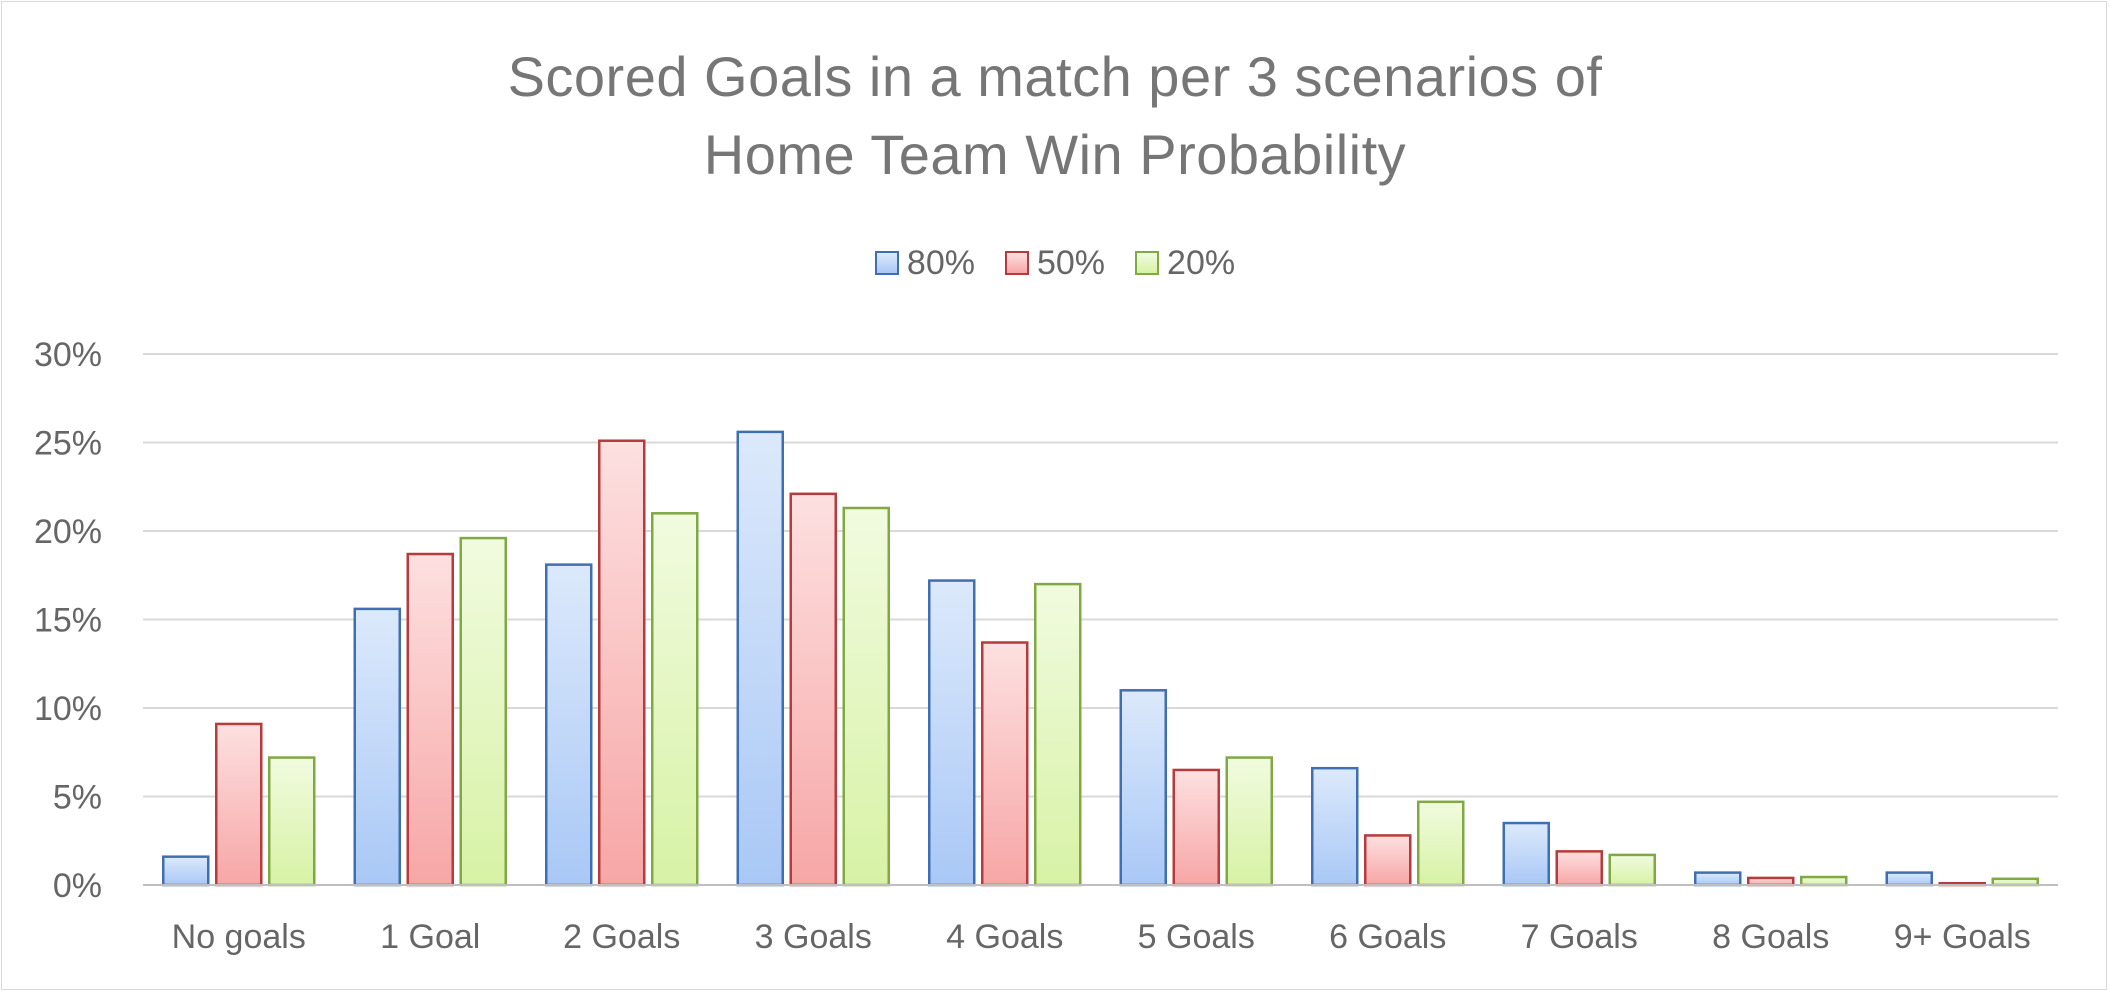  Describe the element at coordinates (239, 937) in the screenshot. I see `x-tick-label: No goals` at that location.